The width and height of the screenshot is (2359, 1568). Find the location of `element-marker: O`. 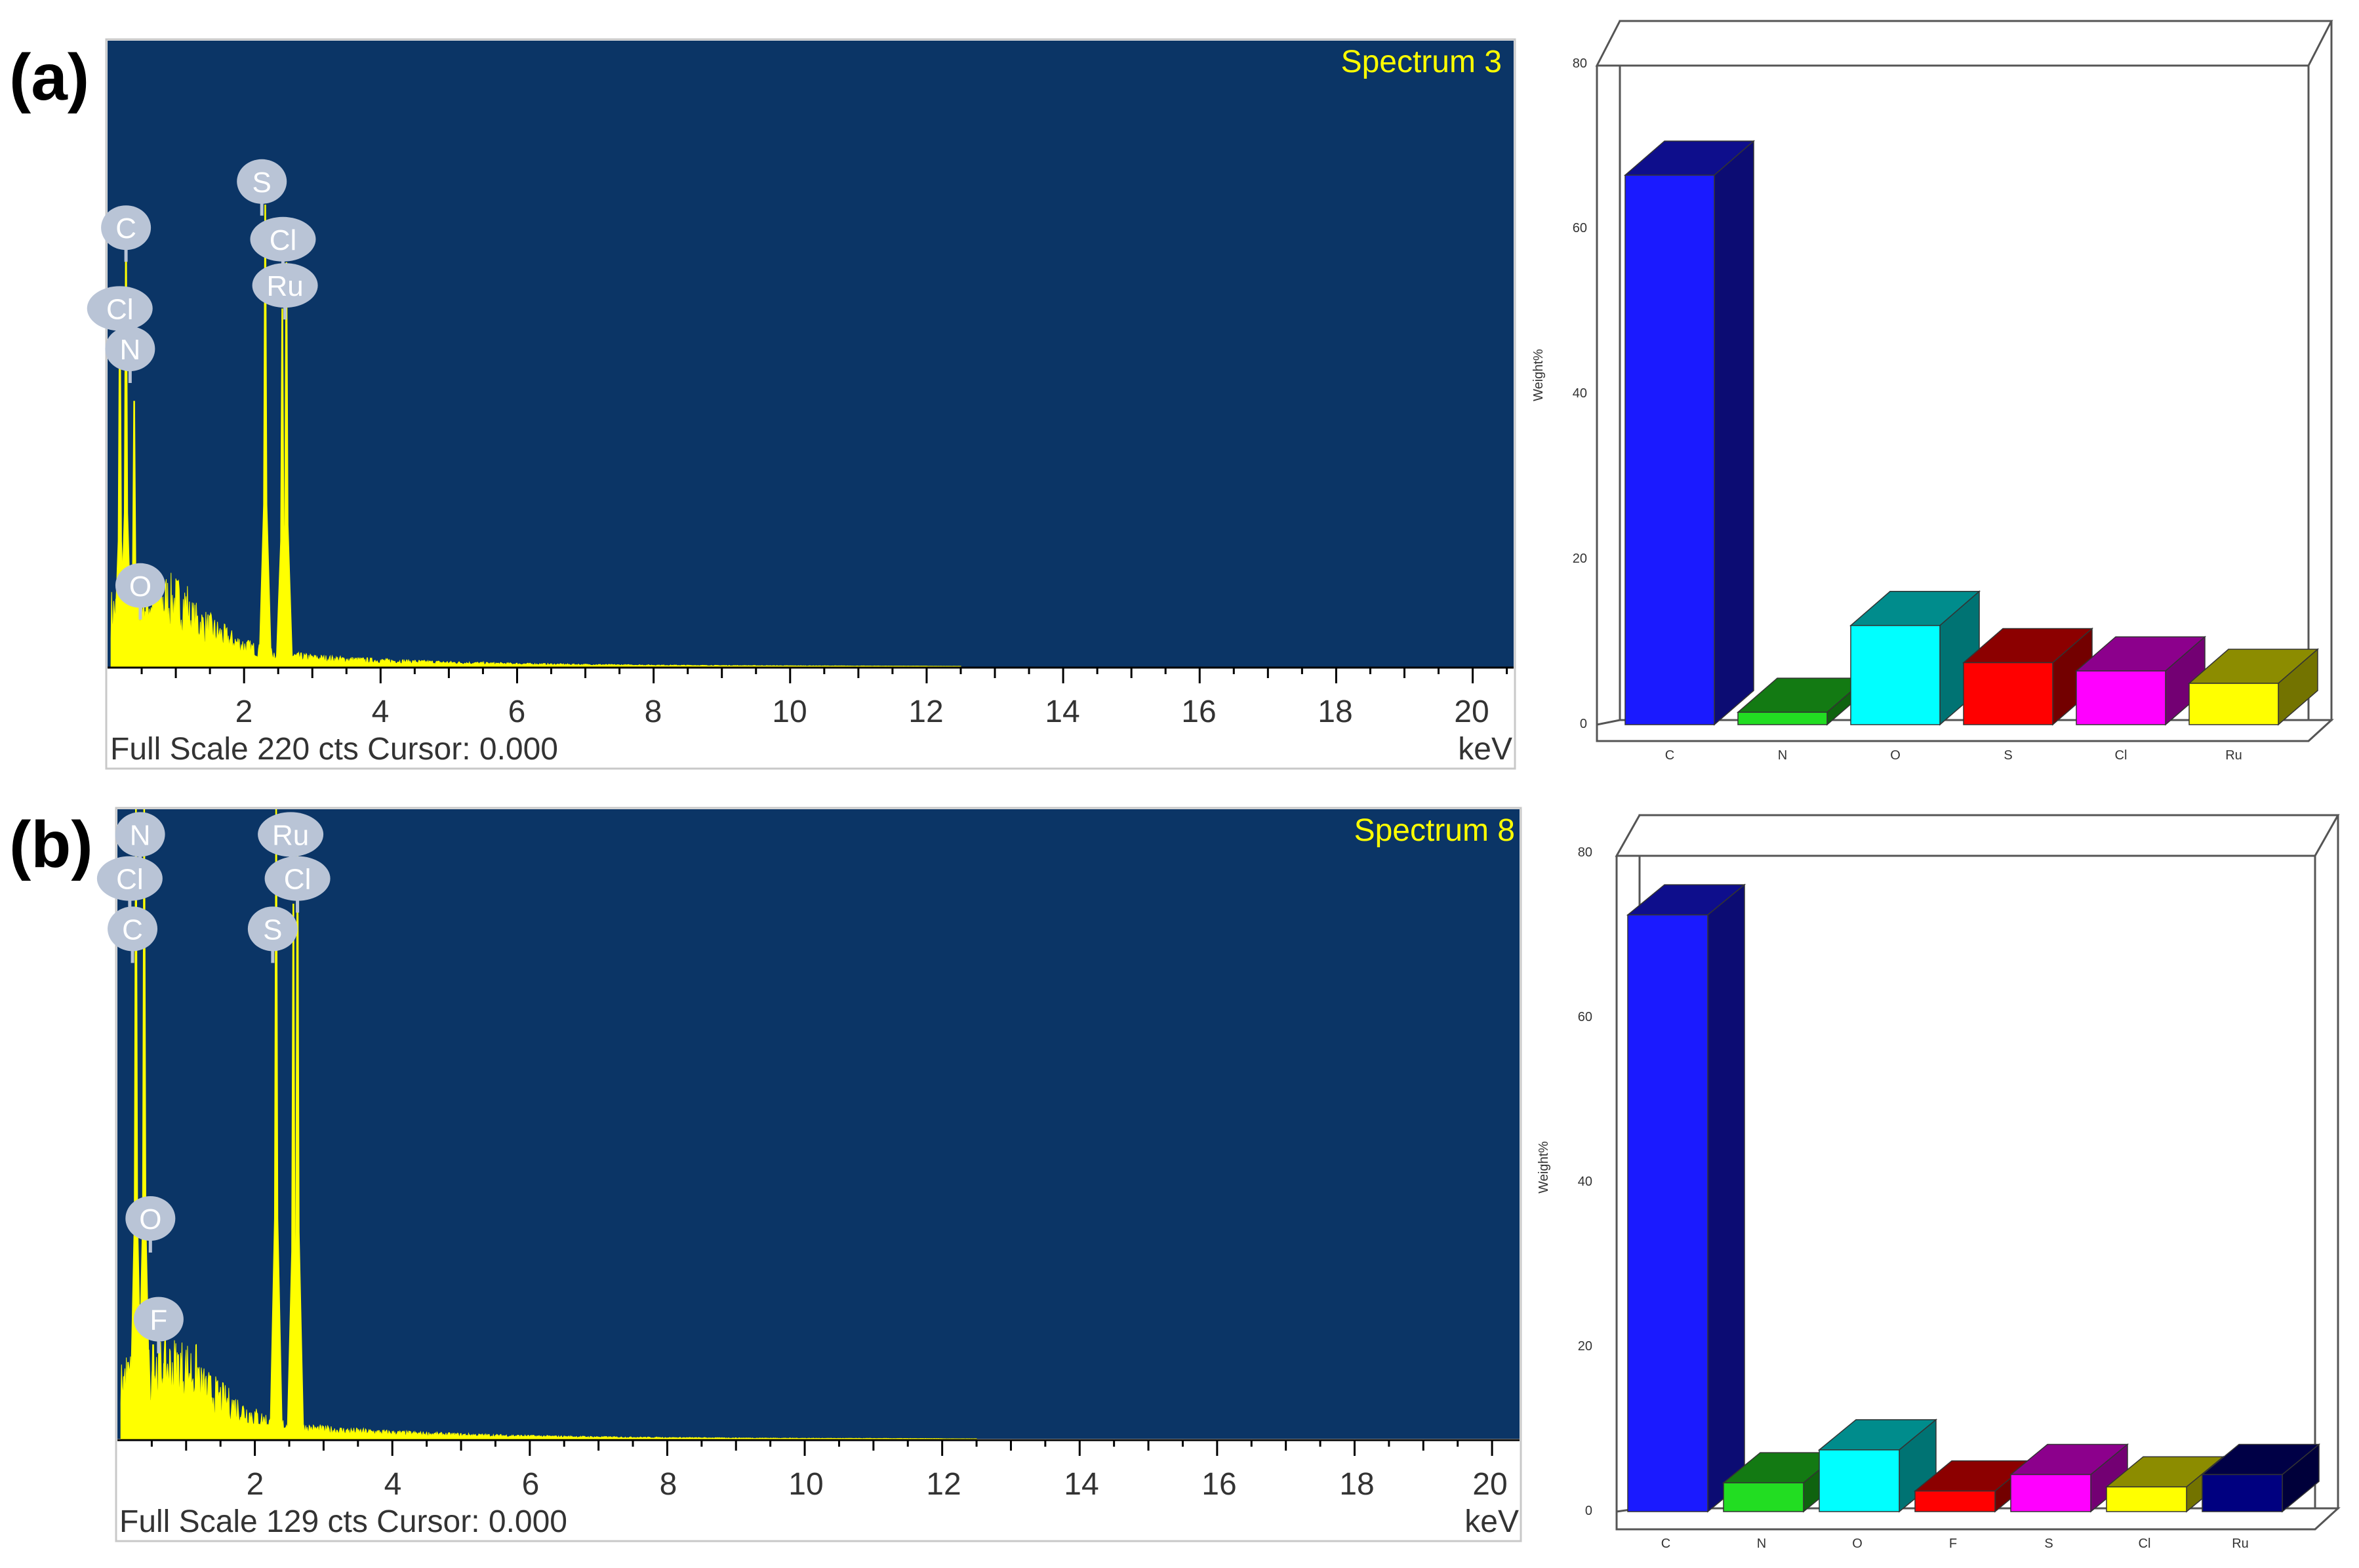

element-marker: O is located at coordinates (140, 591).